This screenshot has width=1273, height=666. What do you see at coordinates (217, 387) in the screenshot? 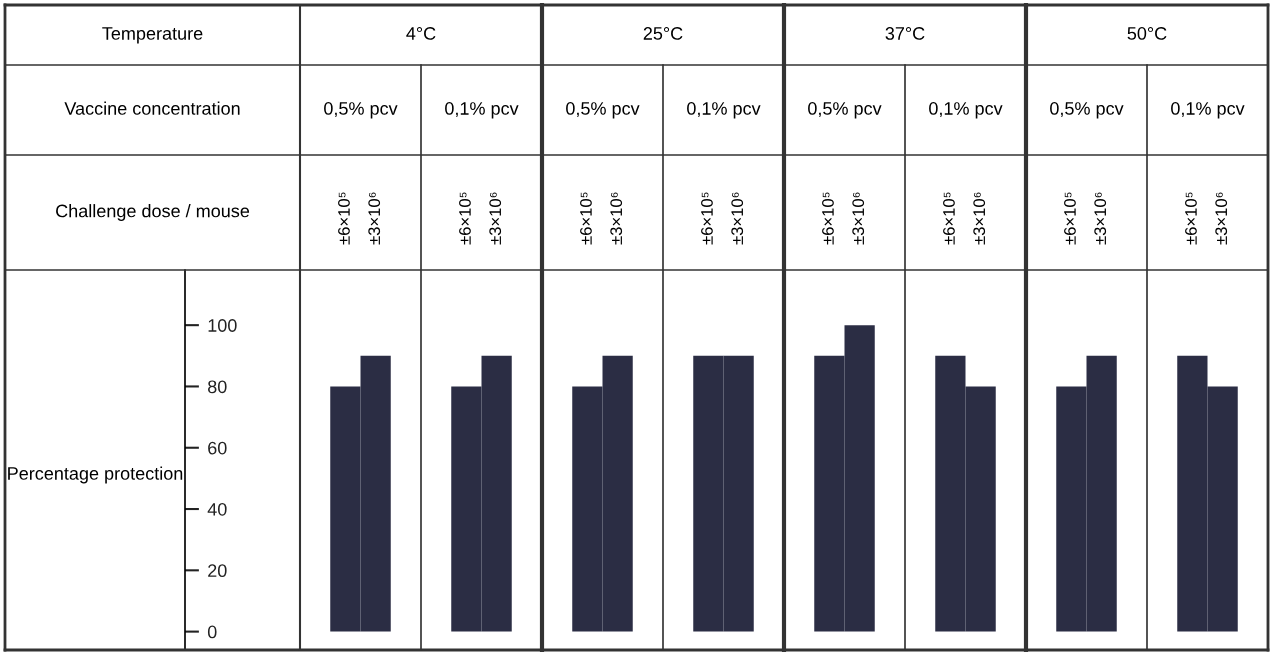
I see `y-tick-label: 80` at bounding box center [217, 387].